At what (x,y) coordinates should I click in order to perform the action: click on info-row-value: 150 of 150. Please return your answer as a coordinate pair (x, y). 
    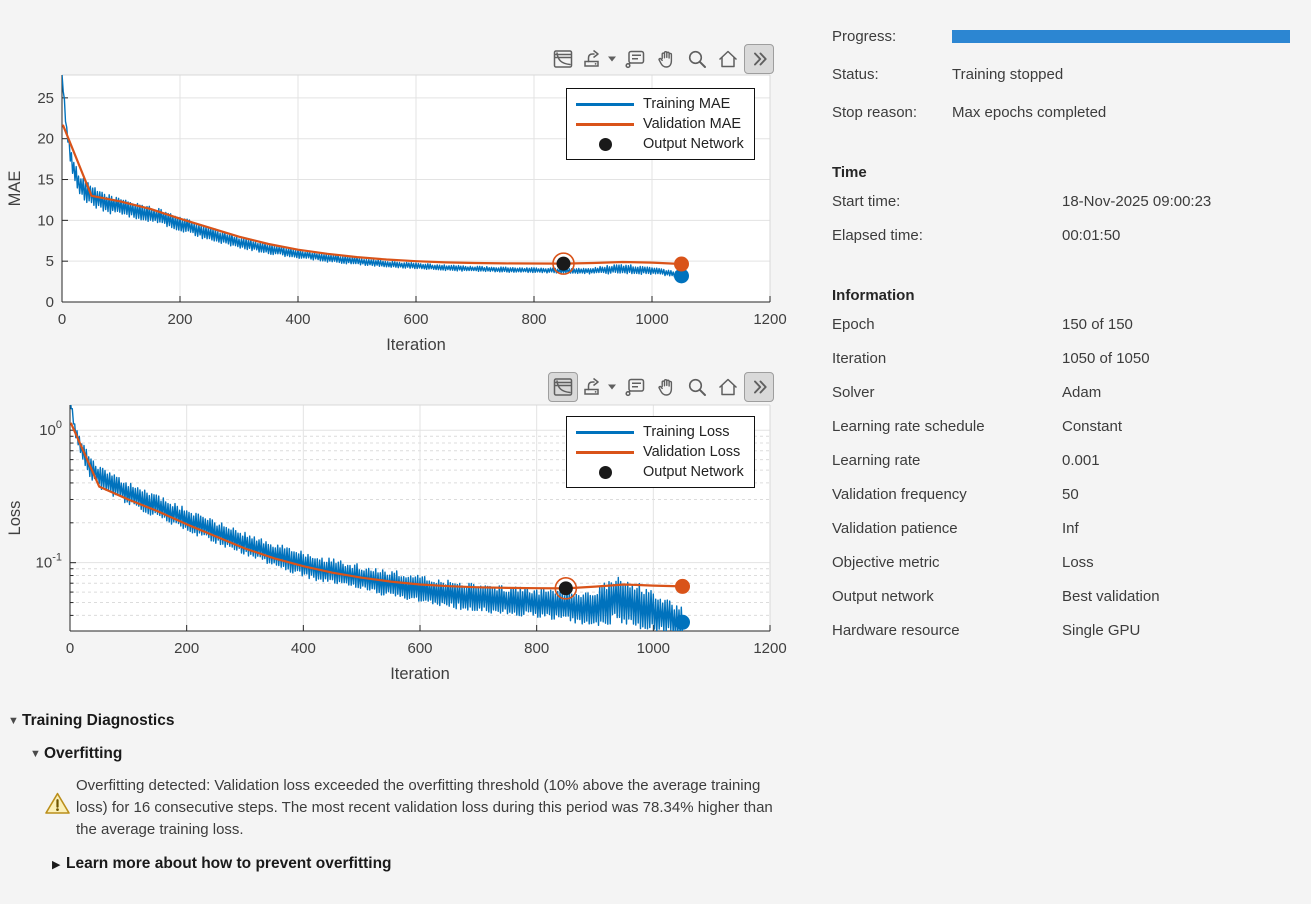
    Looking at the image, I should click on (1097, 324).